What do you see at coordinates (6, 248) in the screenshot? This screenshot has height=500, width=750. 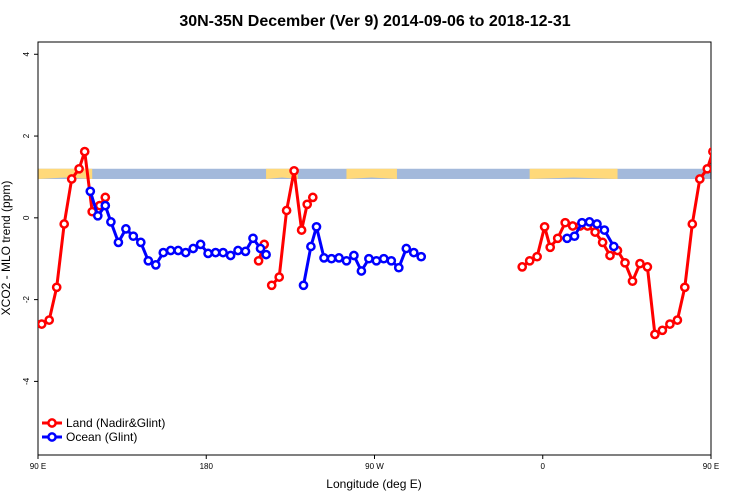 I see `y-axis-label: XCO2 - MLO trend (ppm)` at bounding box center [6, 248].